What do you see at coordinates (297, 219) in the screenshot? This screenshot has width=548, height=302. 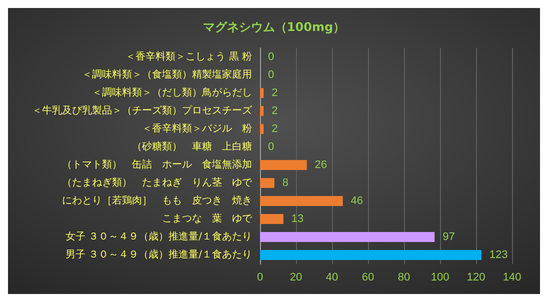 I see `data-label: 13` at bounding box center [297, 219].